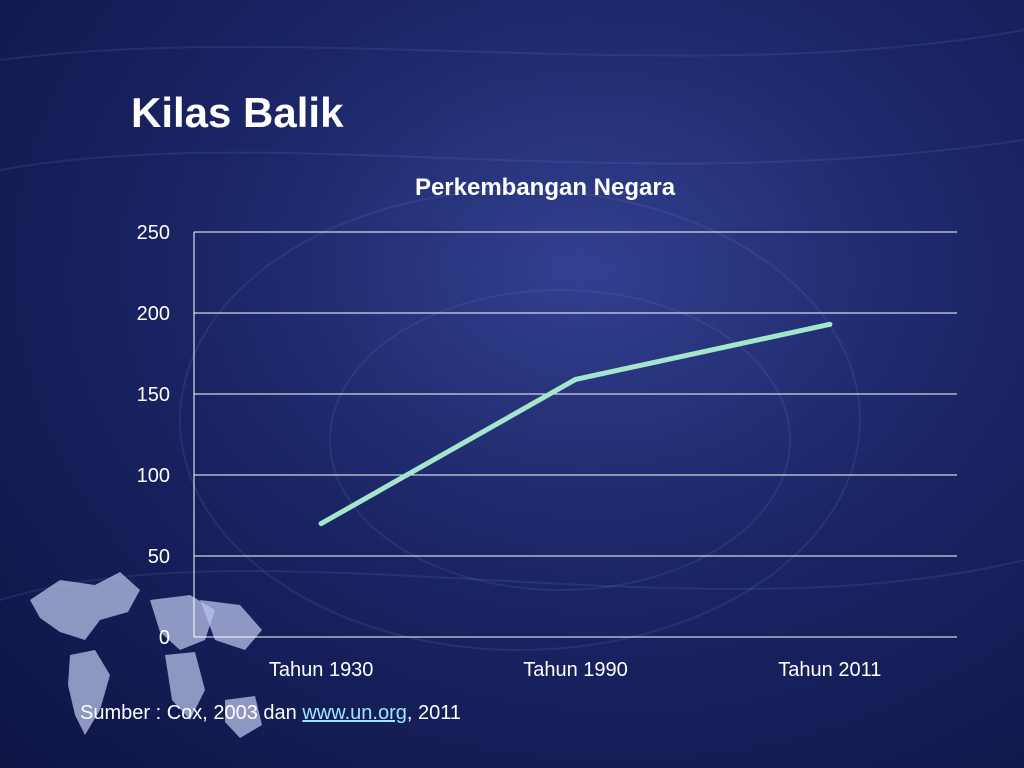 This screenshot has width=1024, height=768. What do you see at coordinates (153, 314) in the screenshot?
I see `y-tick-label: 200` at bounding box center [153, 314].